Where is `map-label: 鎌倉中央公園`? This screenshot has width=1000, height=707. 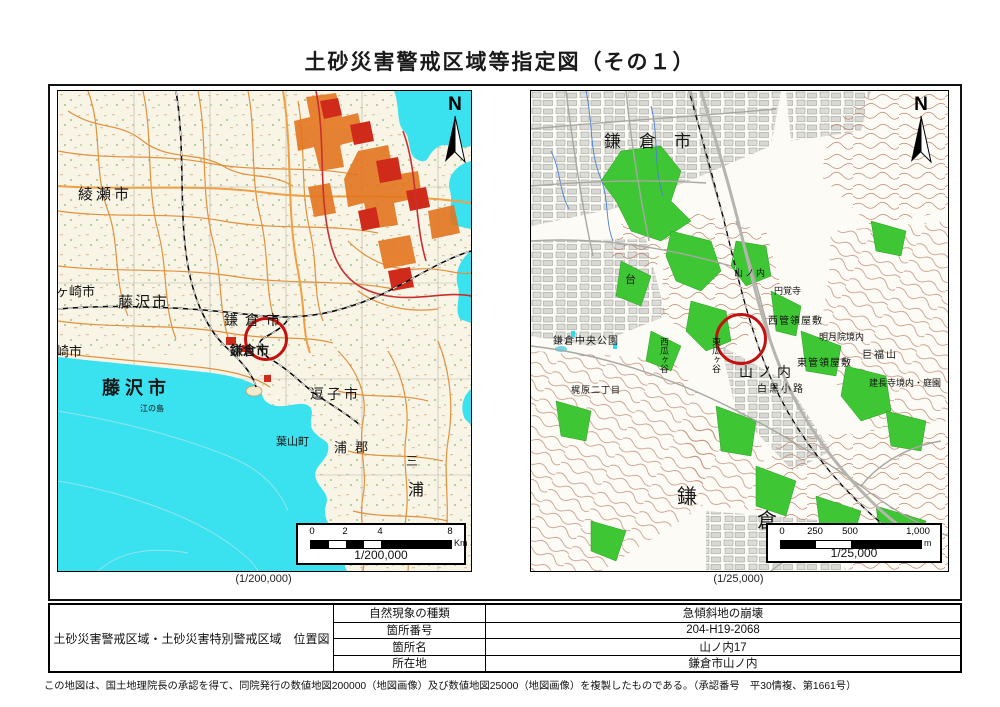
map-label: 鎌倉中央公園 is located at coordinates (586, 341).